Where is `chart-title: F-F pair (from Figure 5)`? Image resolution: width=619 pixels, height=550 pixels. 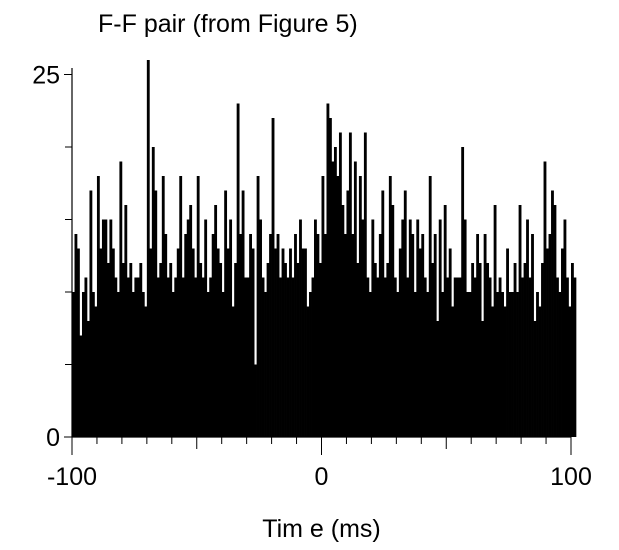 chart-title: F-F pair (from Figure 5) is located at coordinates (228, 24).